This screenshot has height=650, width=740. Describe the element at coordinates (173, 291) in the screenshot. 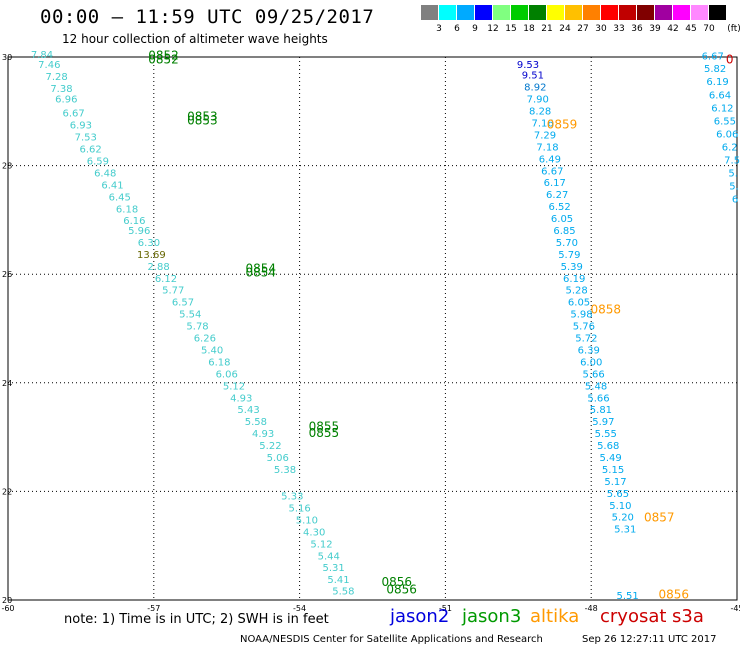

I see `data-point-jason3: 5.77` at that location.